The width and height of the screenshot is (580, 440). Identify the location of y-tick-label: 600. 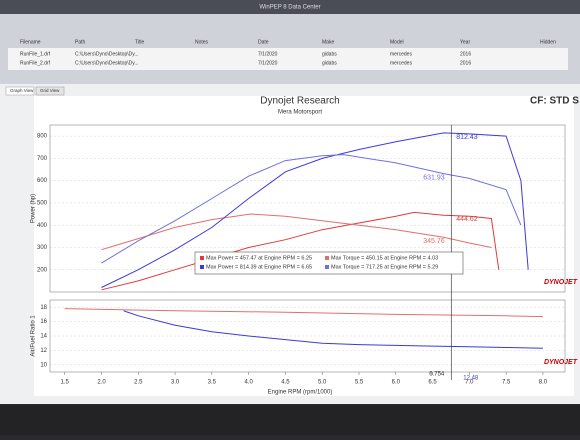
(42, 181).